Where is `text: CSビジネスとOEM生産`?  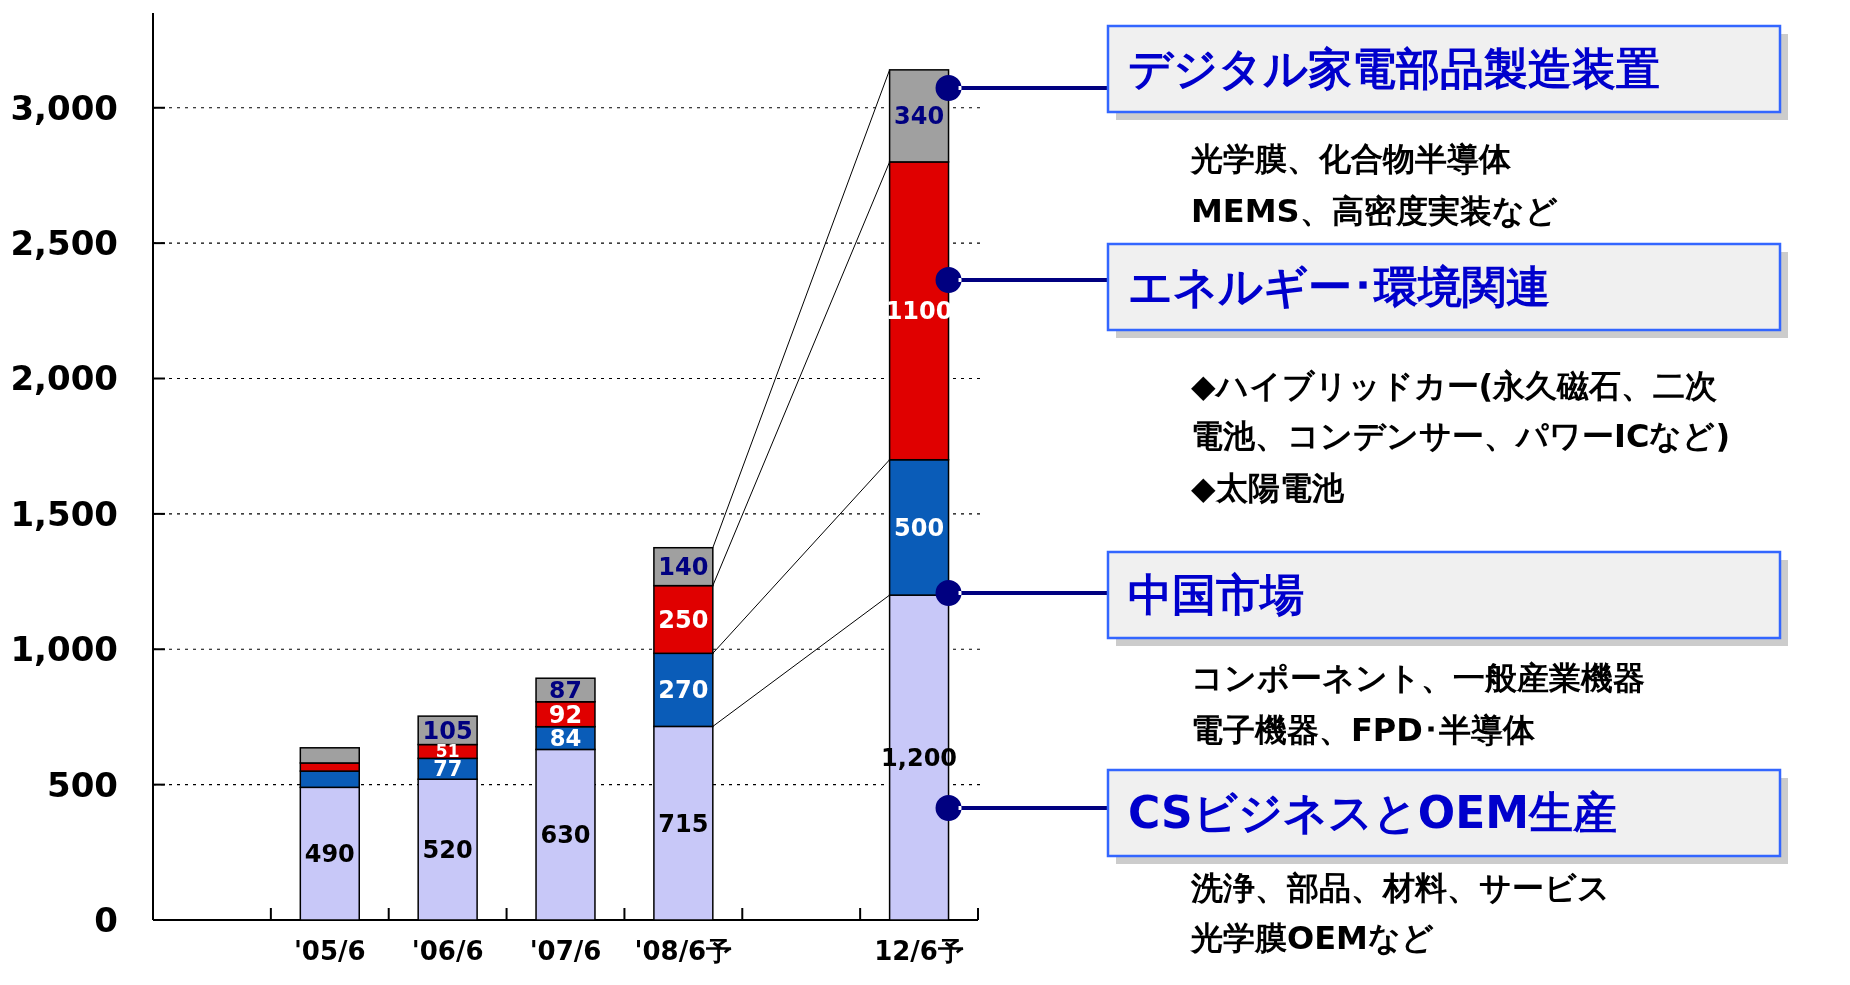
text: CSビジネスとOEM生産 is located at coordinates (1373, 813).